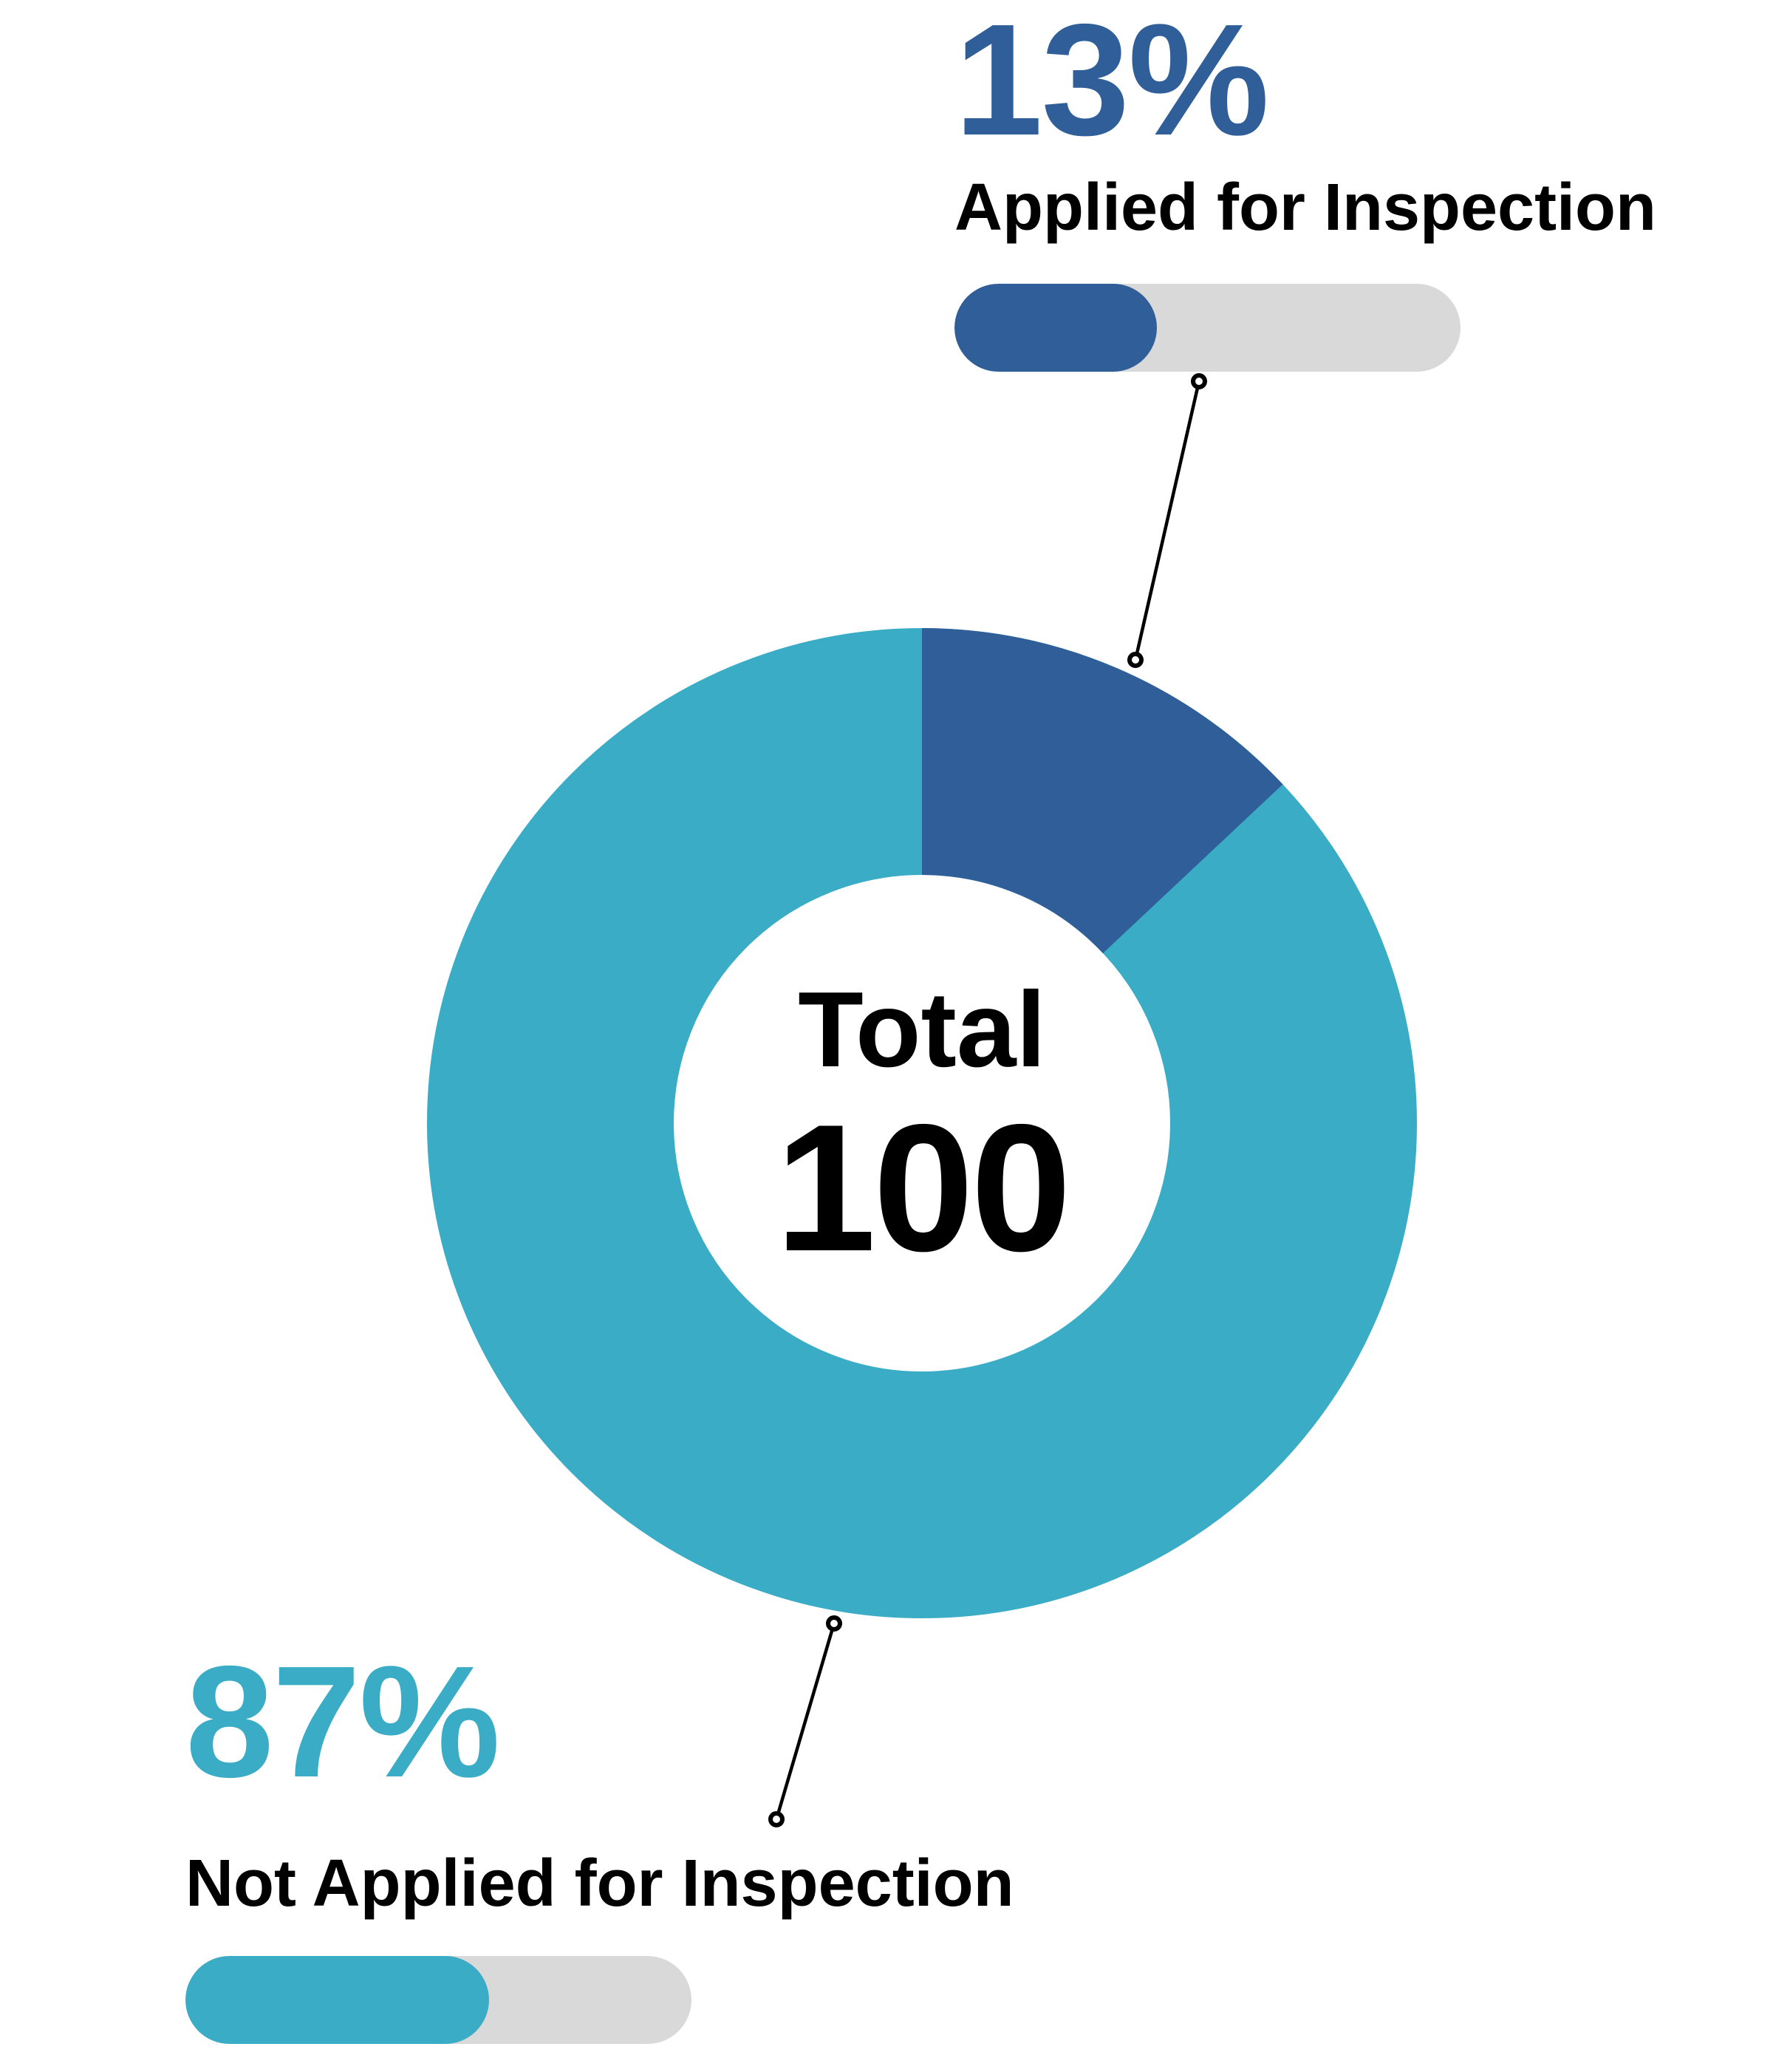 This screenshot has width=1773, height=2072. I want to click on callout-applied: 13% Applied for Inspection, so click(1305, 186).